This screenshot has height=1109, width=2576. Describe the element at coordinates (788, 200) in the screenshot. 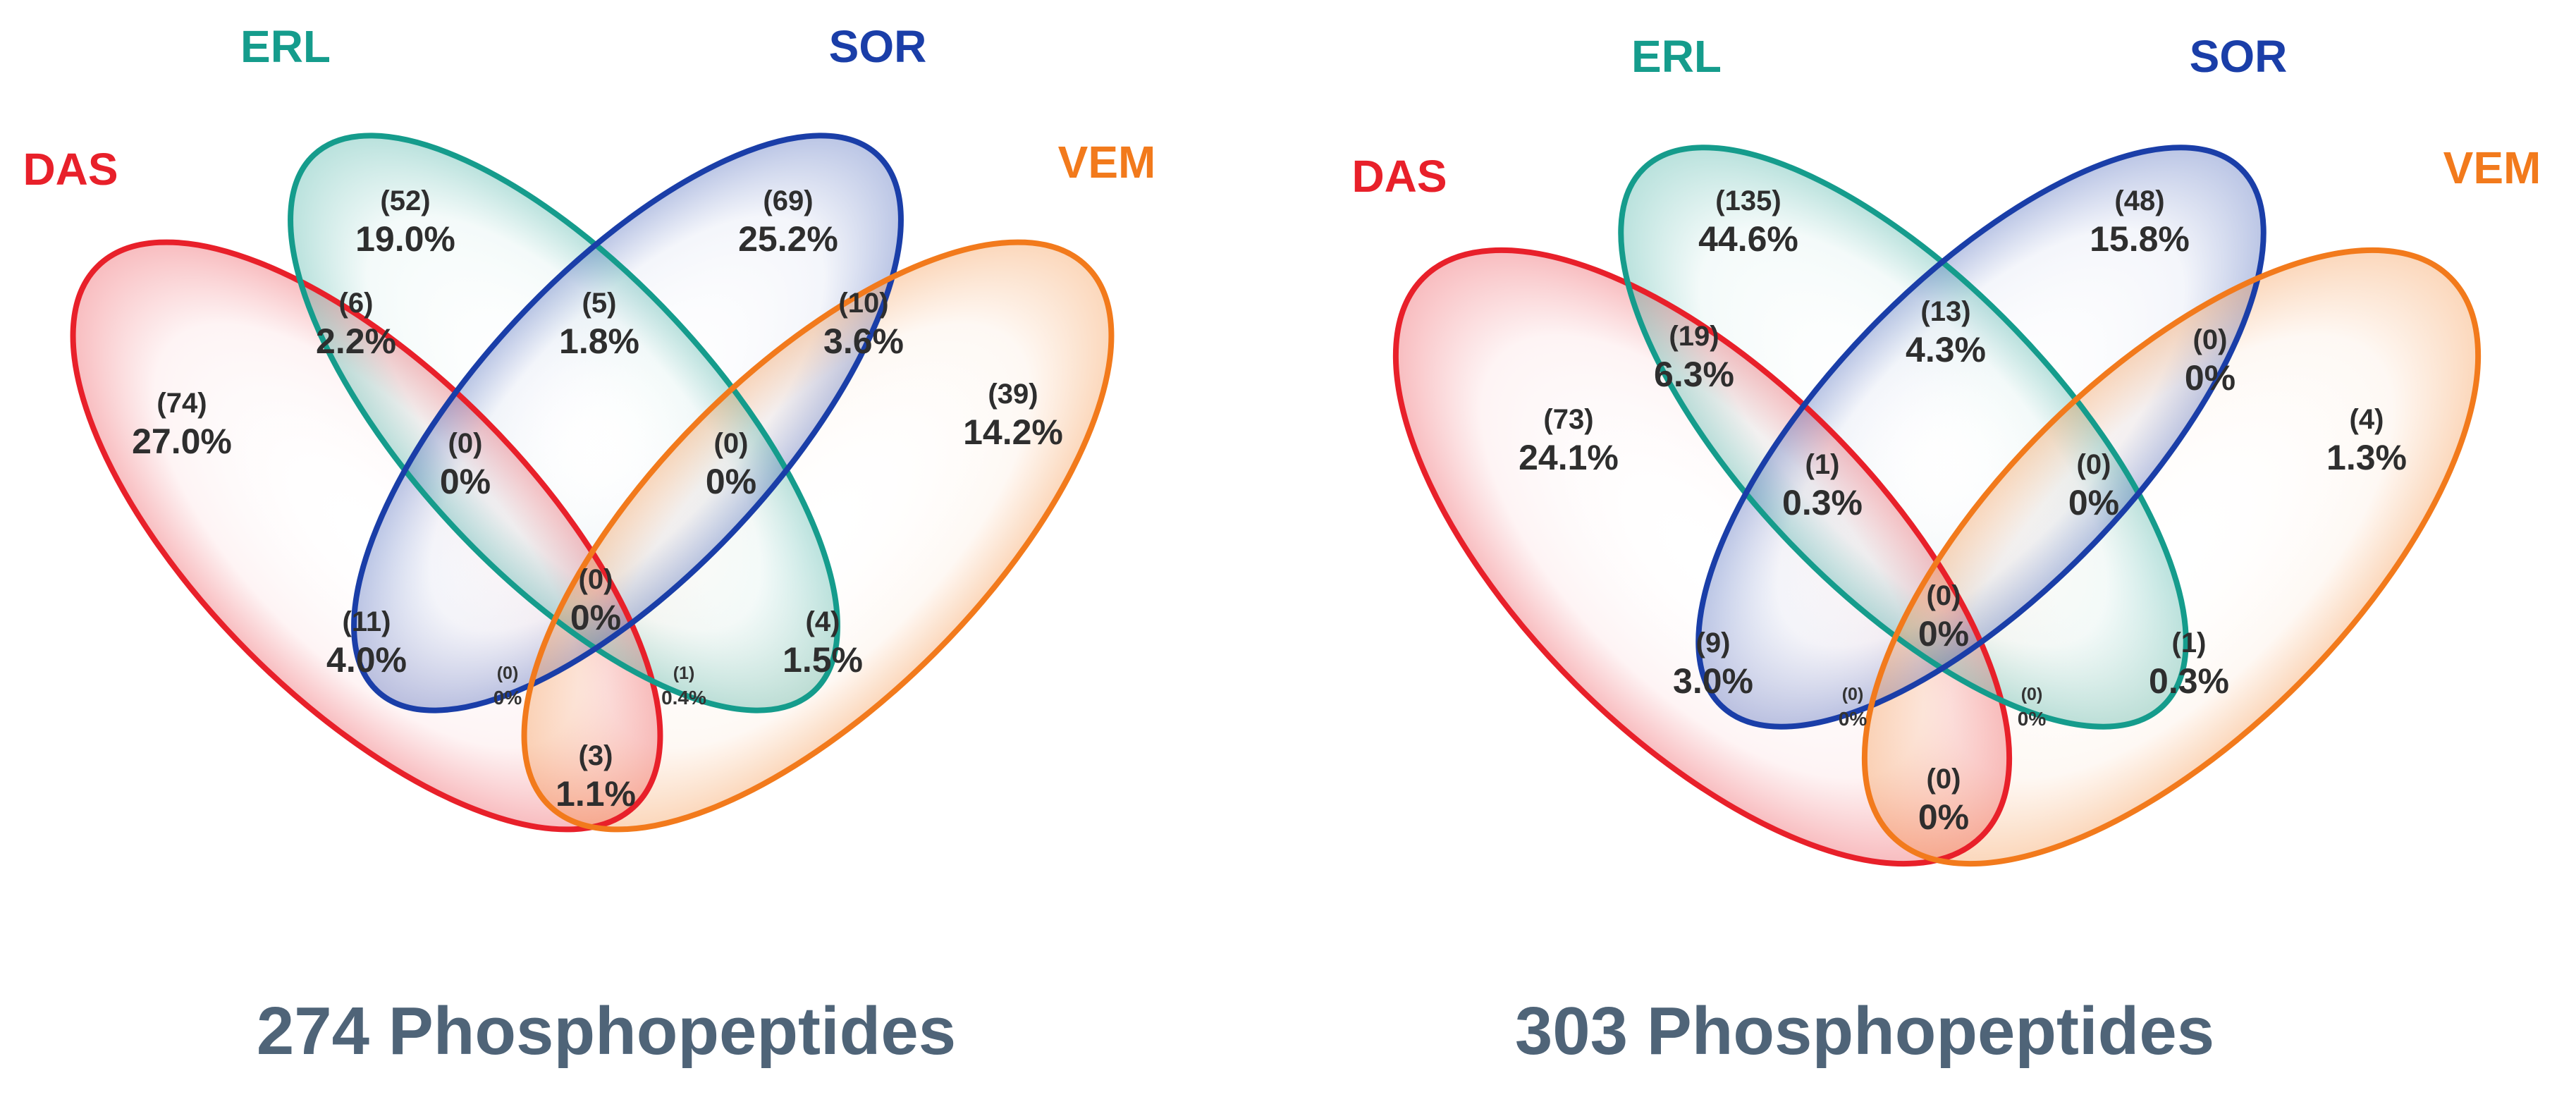

I see `region-count-sor: (69)` at that location.